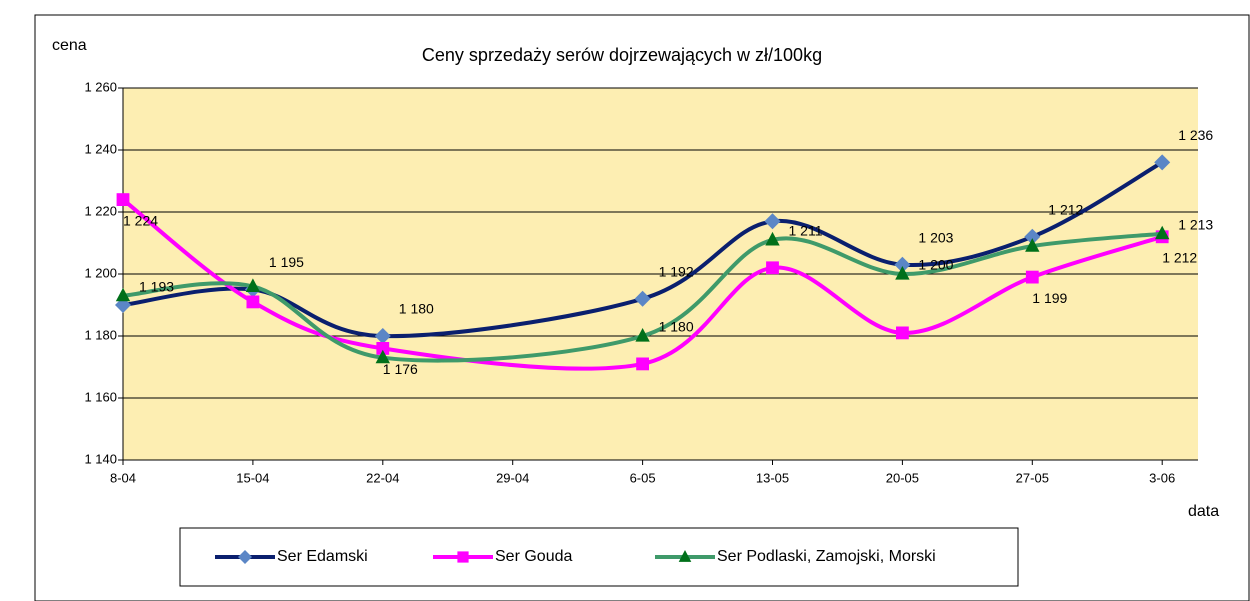  I want to click on y-tick-label: 1 180, so click(100, 334).